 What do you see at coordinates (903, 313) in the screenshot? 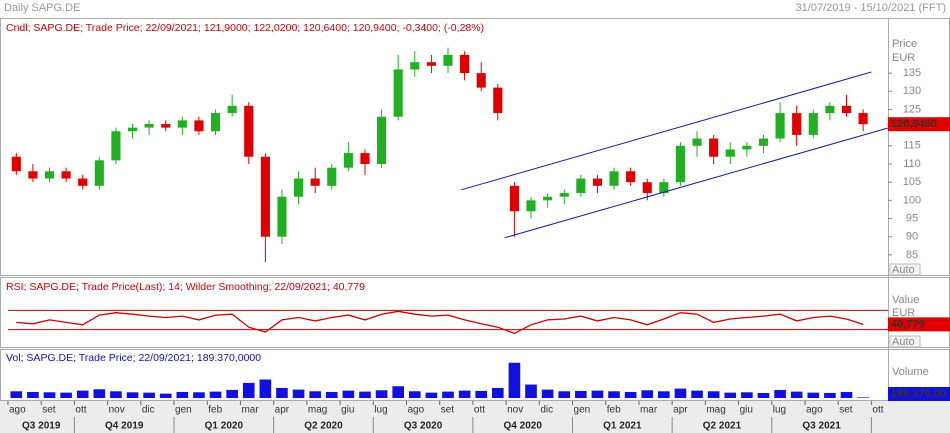
I see `axis-unit: EUR` at bounding box center [903, 313].